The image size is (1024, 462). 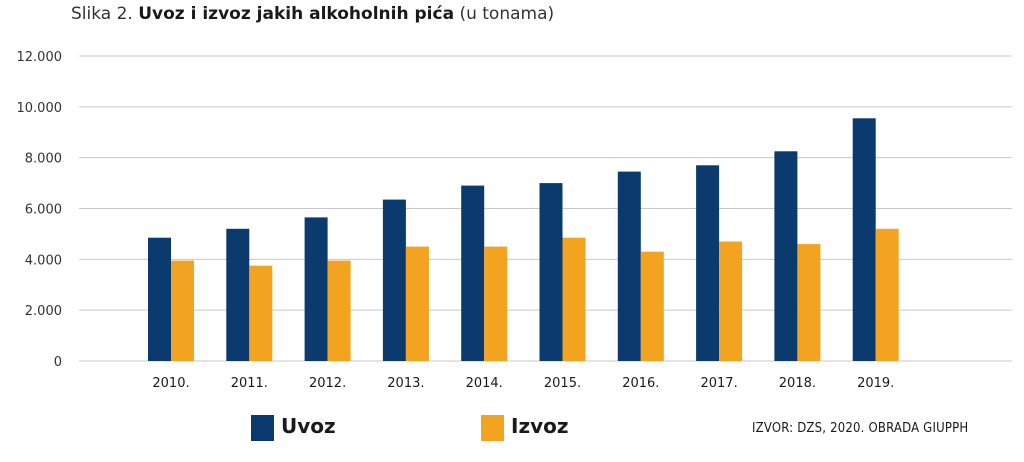 What do you see at coordinates (473, 273) in the screenshot?
I see `bar-uvoz-2014` at bounding box center [473, 273].